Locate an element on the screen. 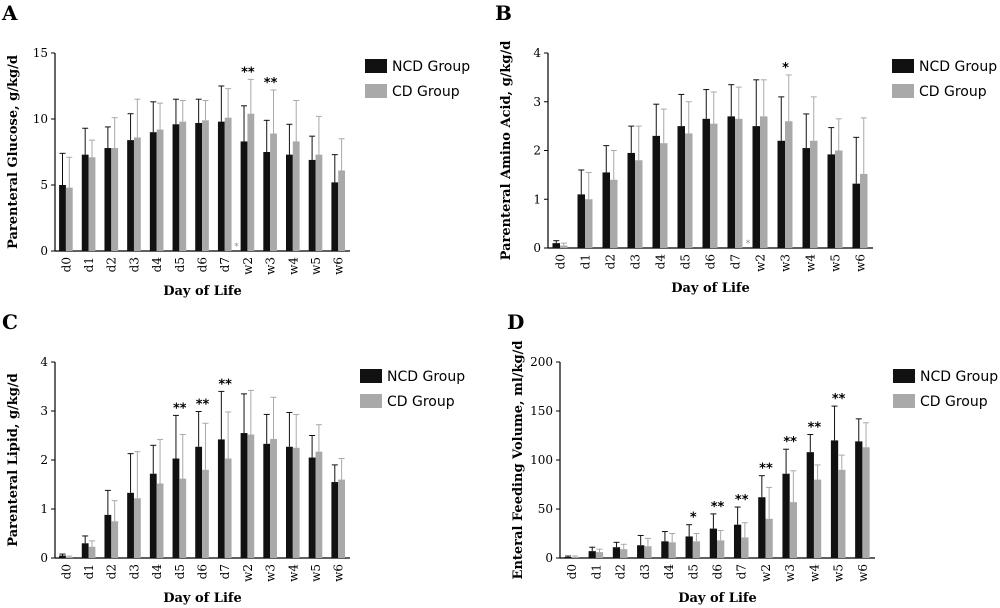  bar-ncd-d1 is located at coordinates (592, 554).